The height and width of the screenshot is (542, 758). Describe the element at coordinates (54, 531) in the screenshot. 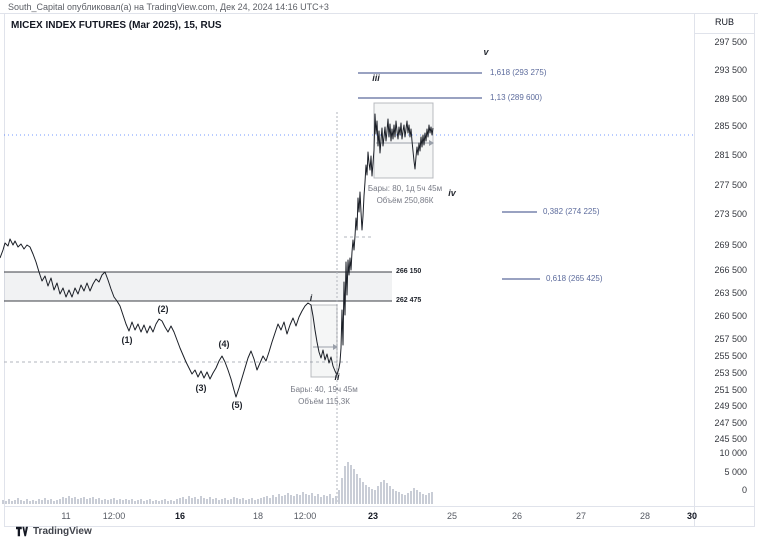

I see `tradingview-brand: TradingView` at that location.